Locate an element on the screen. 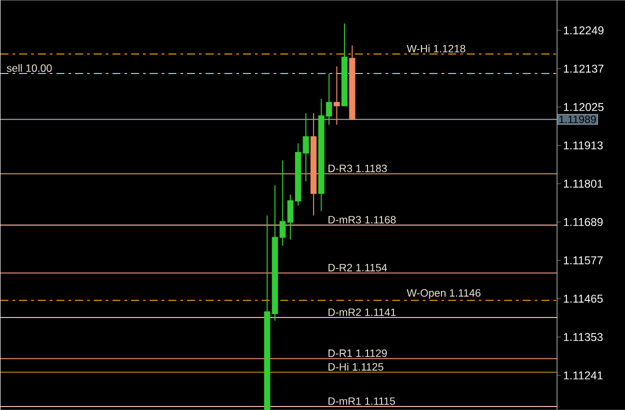  ref-line-label: D-R1 1.1129 is located at coordinates (357, 353).